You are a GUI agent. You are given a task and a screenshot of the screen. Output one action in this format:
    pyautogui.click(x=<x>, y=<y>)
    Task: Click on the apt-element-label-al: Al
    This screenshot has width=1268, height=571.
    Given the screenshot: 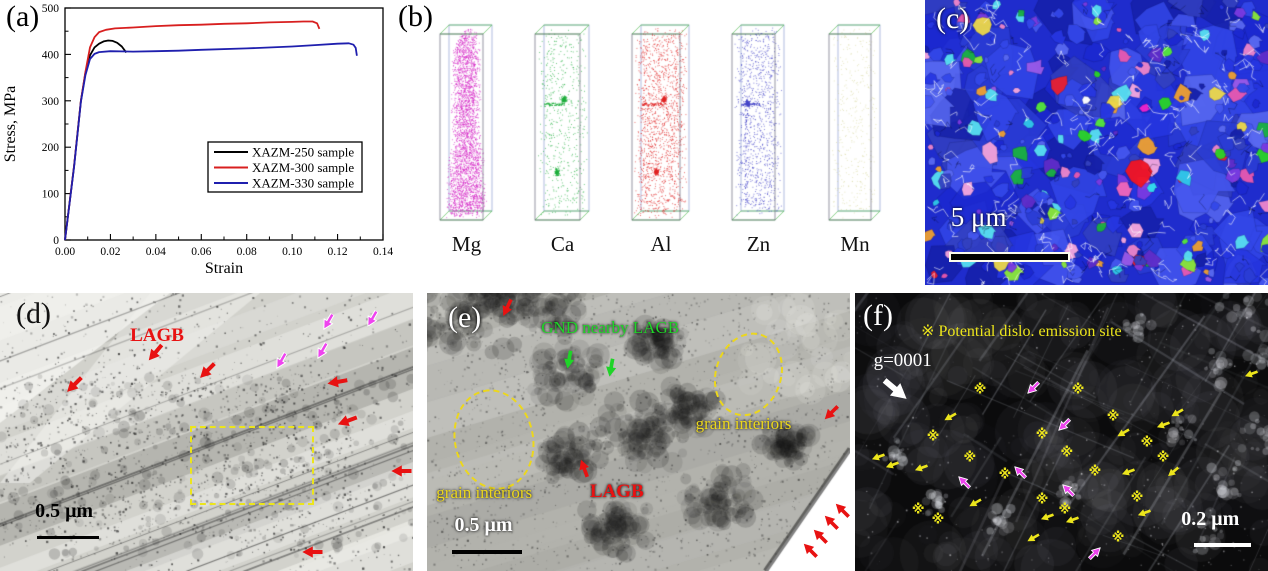 What is the action you would take?
    pyautogui.click(x=661, y=244)
    